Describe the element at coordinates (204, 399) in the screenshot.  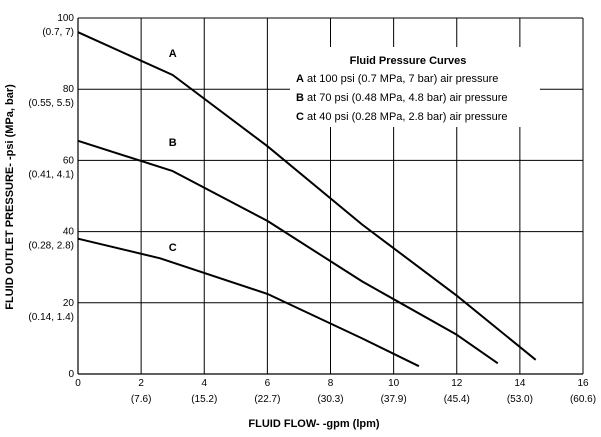
I see `x-tick-sublabel: (15.2)` at that location.